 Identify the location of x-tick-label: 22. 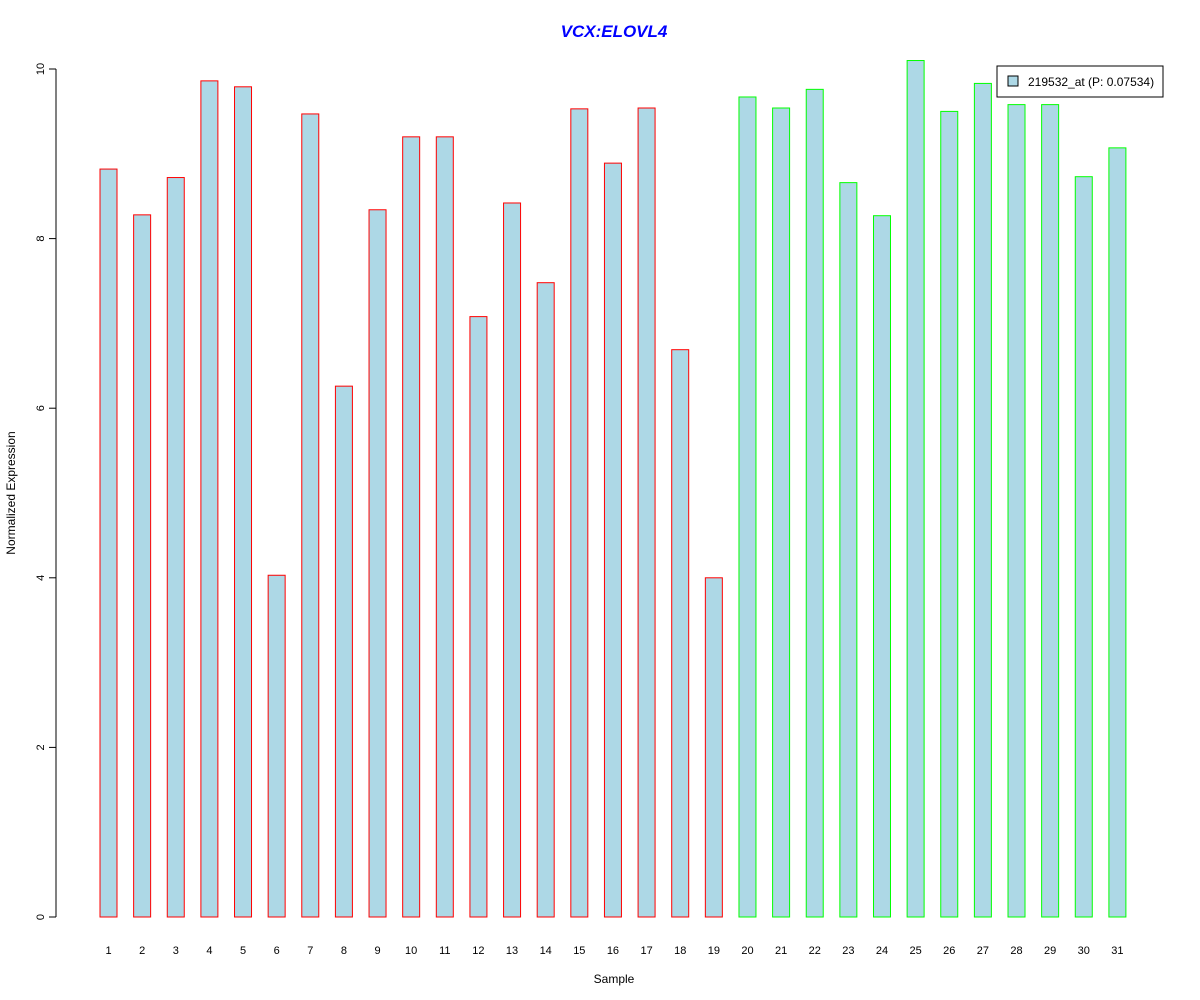
(815, 951).